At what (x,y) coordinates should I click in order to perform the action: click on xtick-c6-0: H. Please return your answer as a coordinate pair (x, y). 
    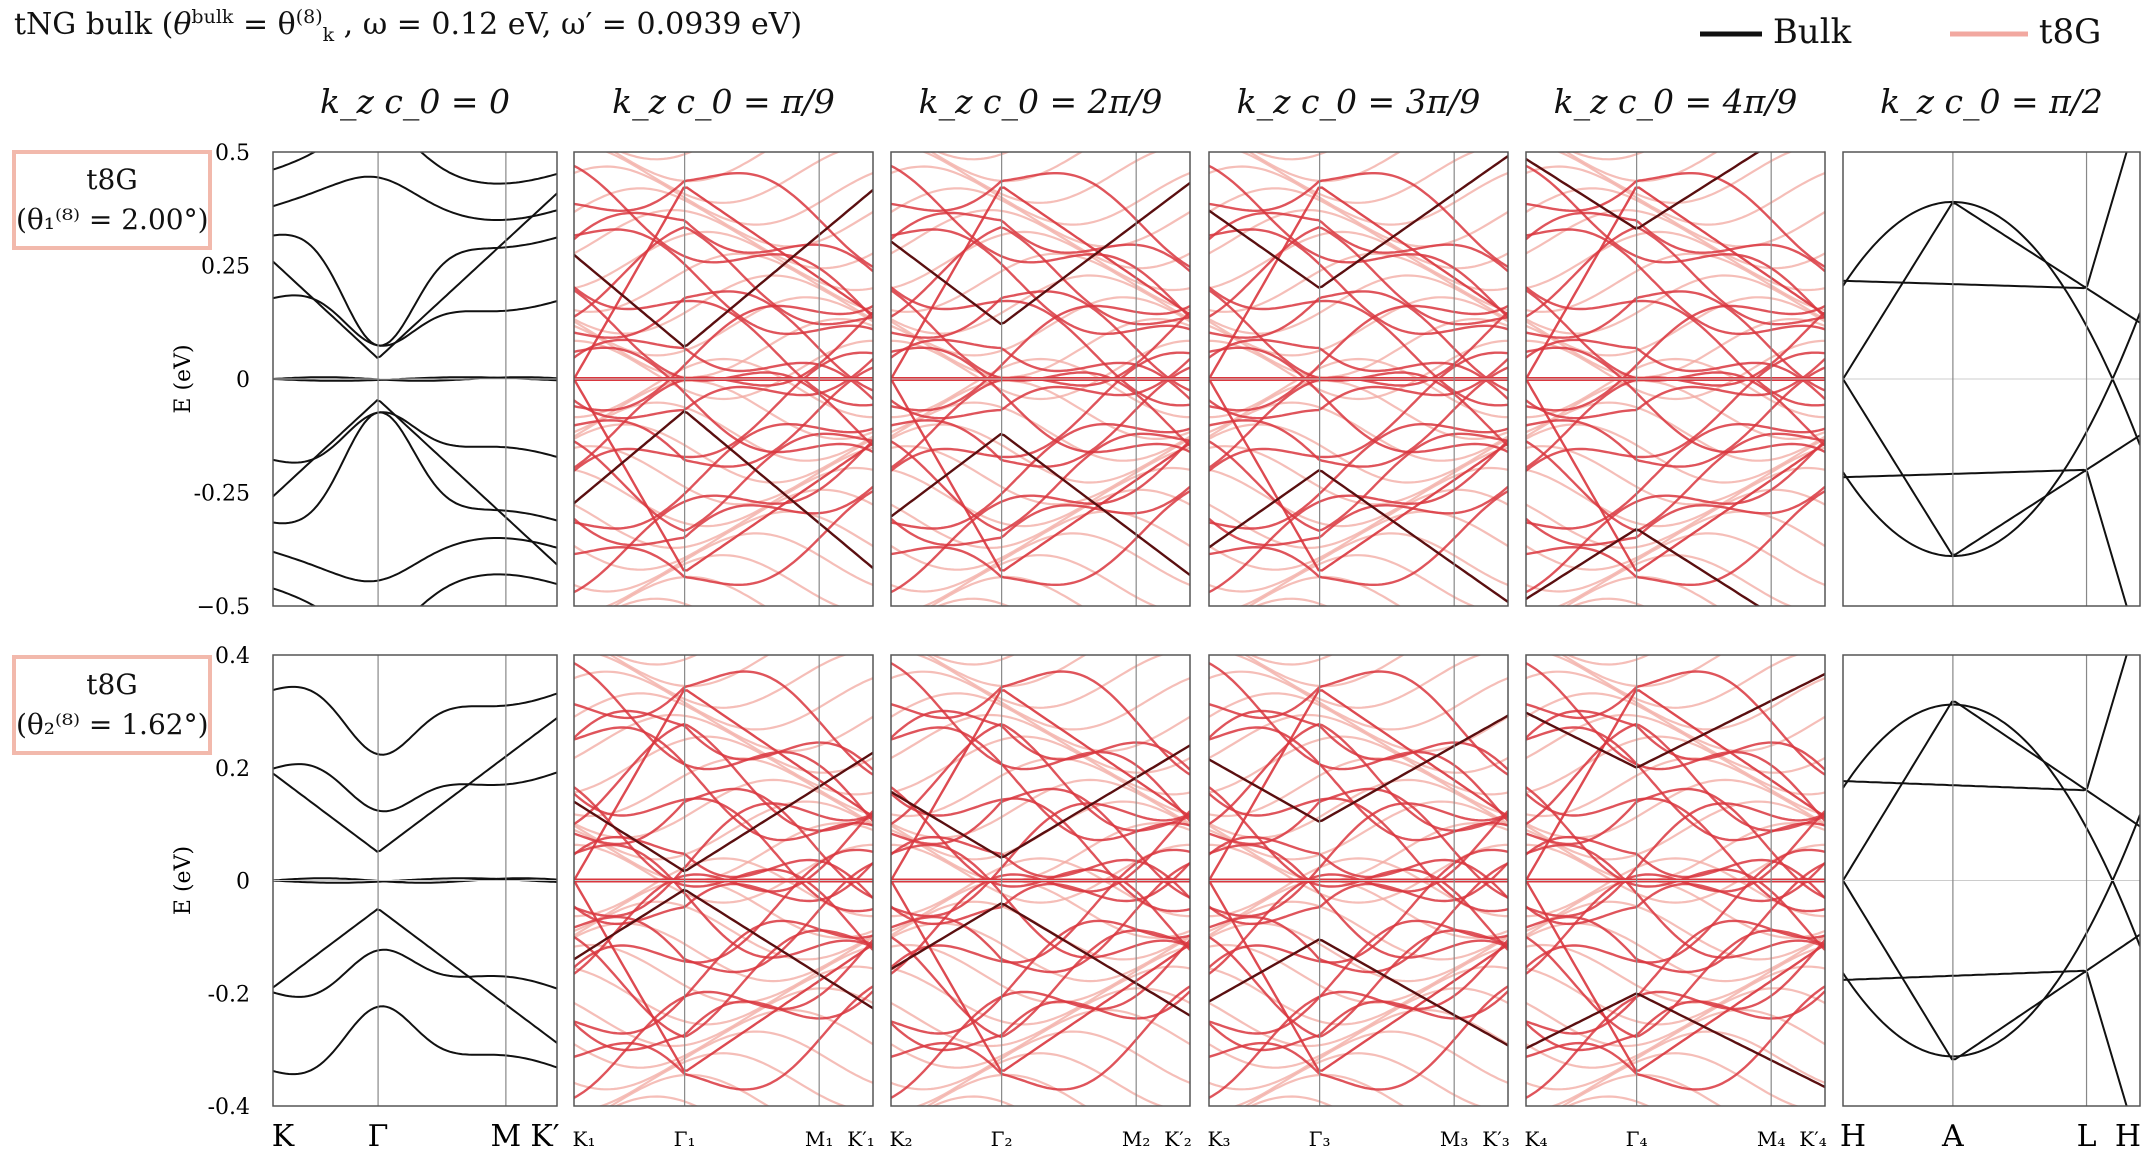
    Looking at the image, I should click on (1853, 1136).